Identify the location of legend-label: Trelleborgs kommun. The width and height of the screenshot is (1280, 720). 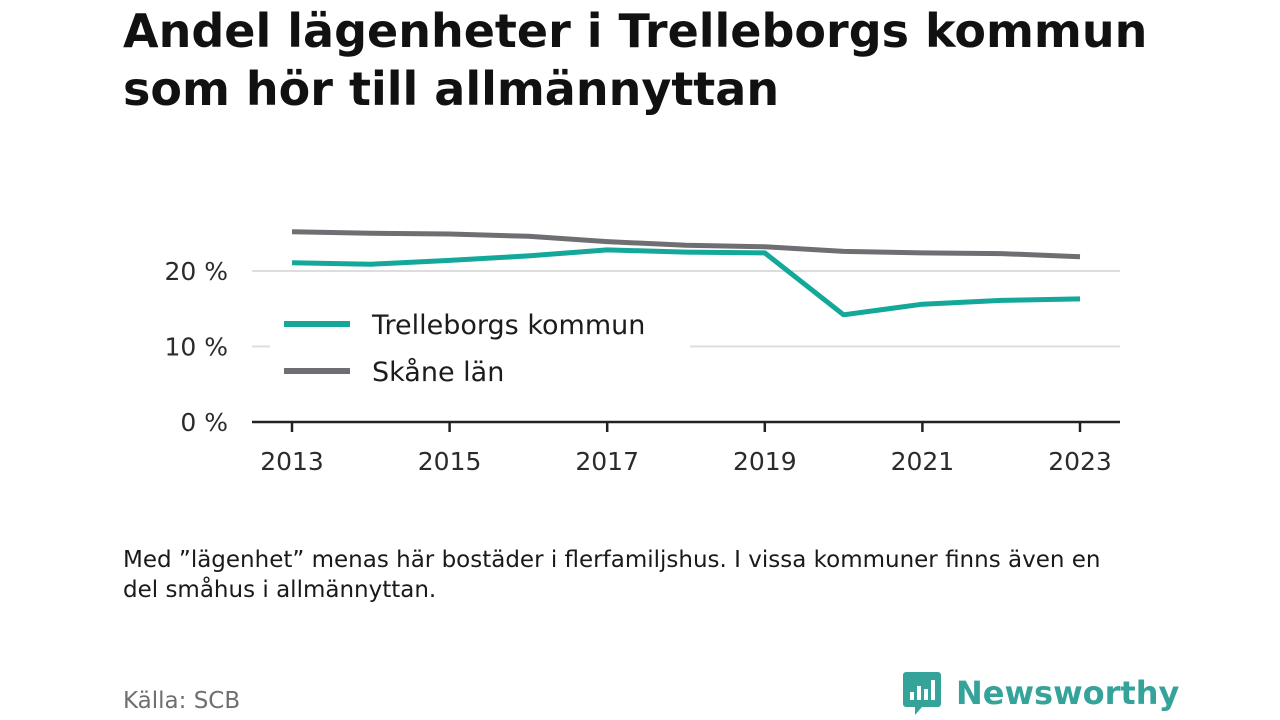
(508, 325).